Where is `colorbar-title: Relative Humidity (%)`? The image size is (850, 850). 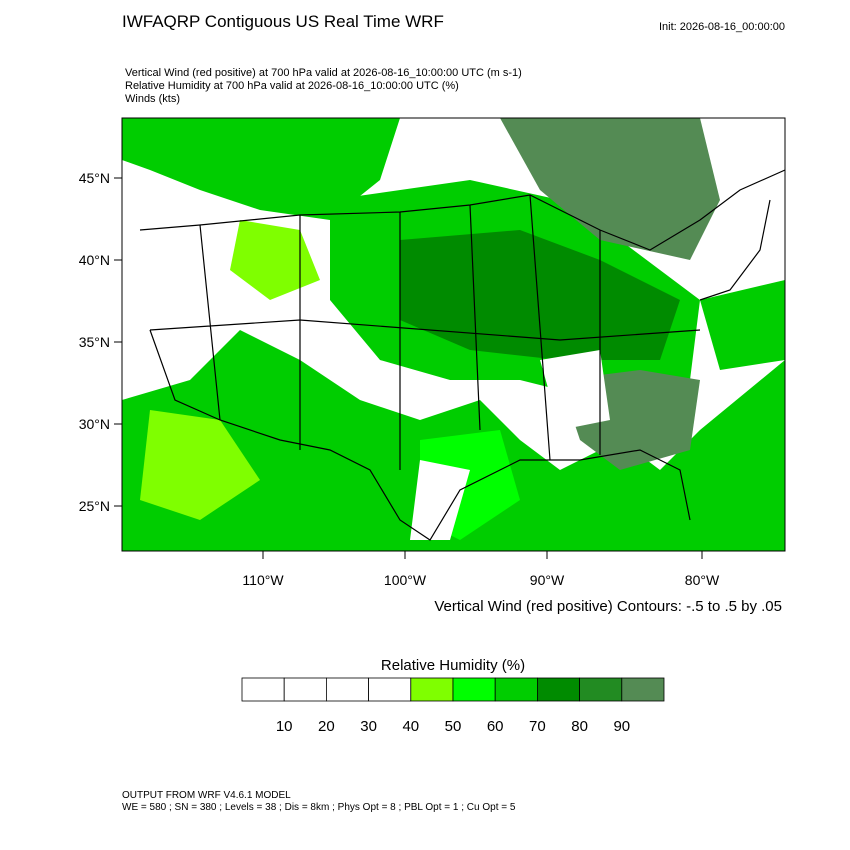 colorbar-title: Relative Humidity (%) is located at coordinates (453, 665).